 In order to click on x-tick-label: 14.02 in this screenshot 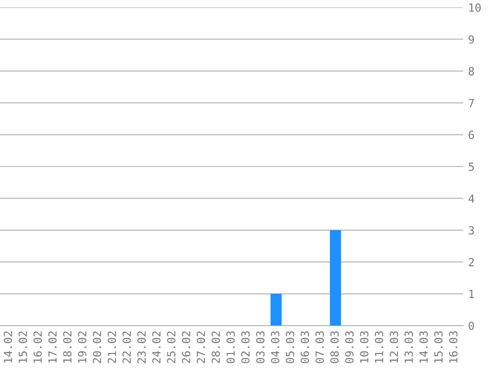, I will do `click(8, 347)`.